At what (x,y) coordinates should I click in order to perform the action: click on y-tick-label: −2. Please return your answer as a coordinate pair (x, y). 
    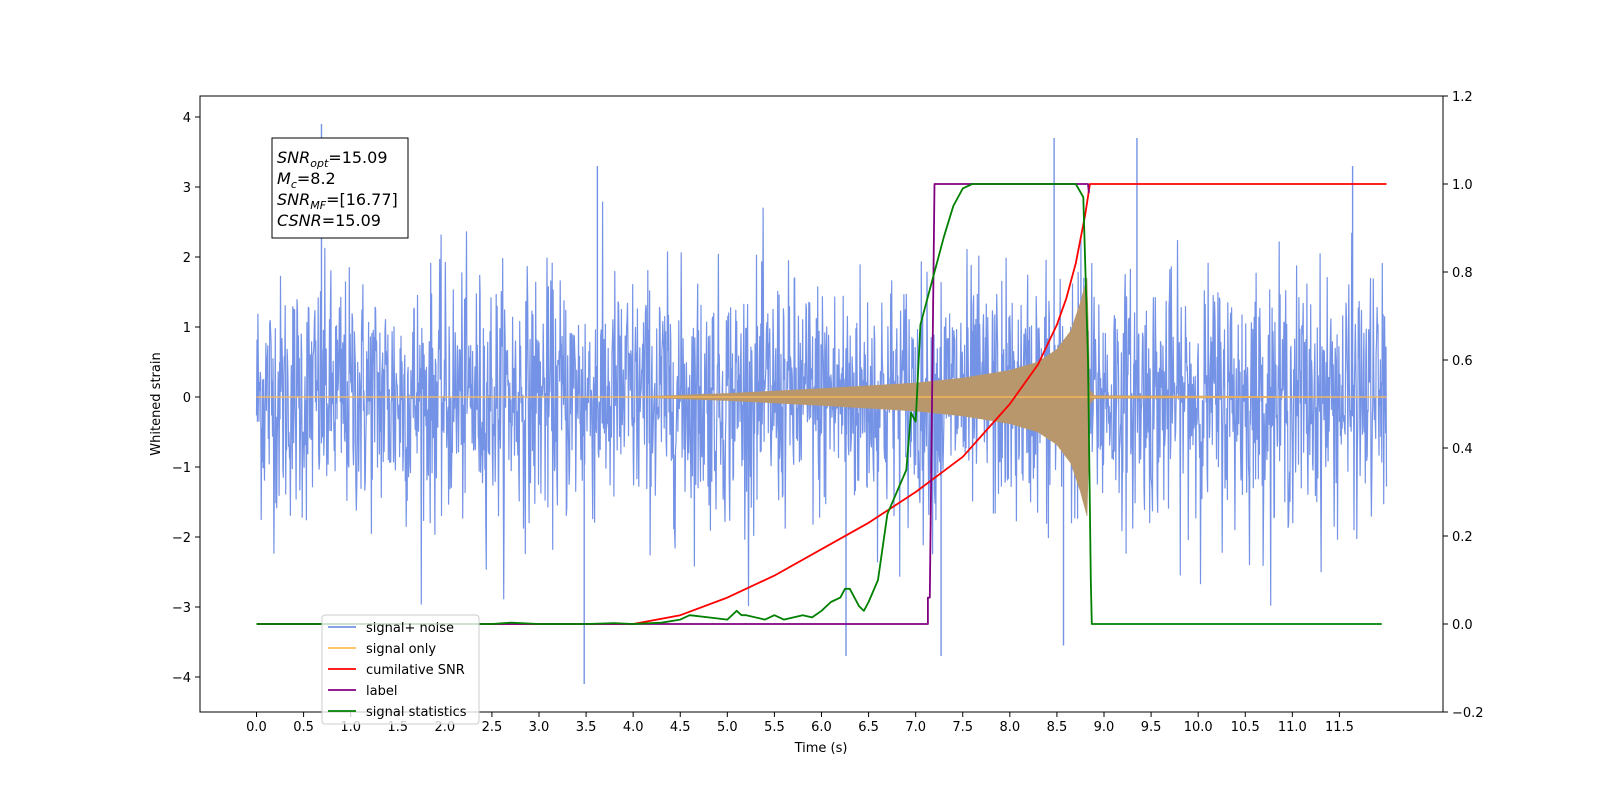
    Looking at the image, I should click on (181, 538).